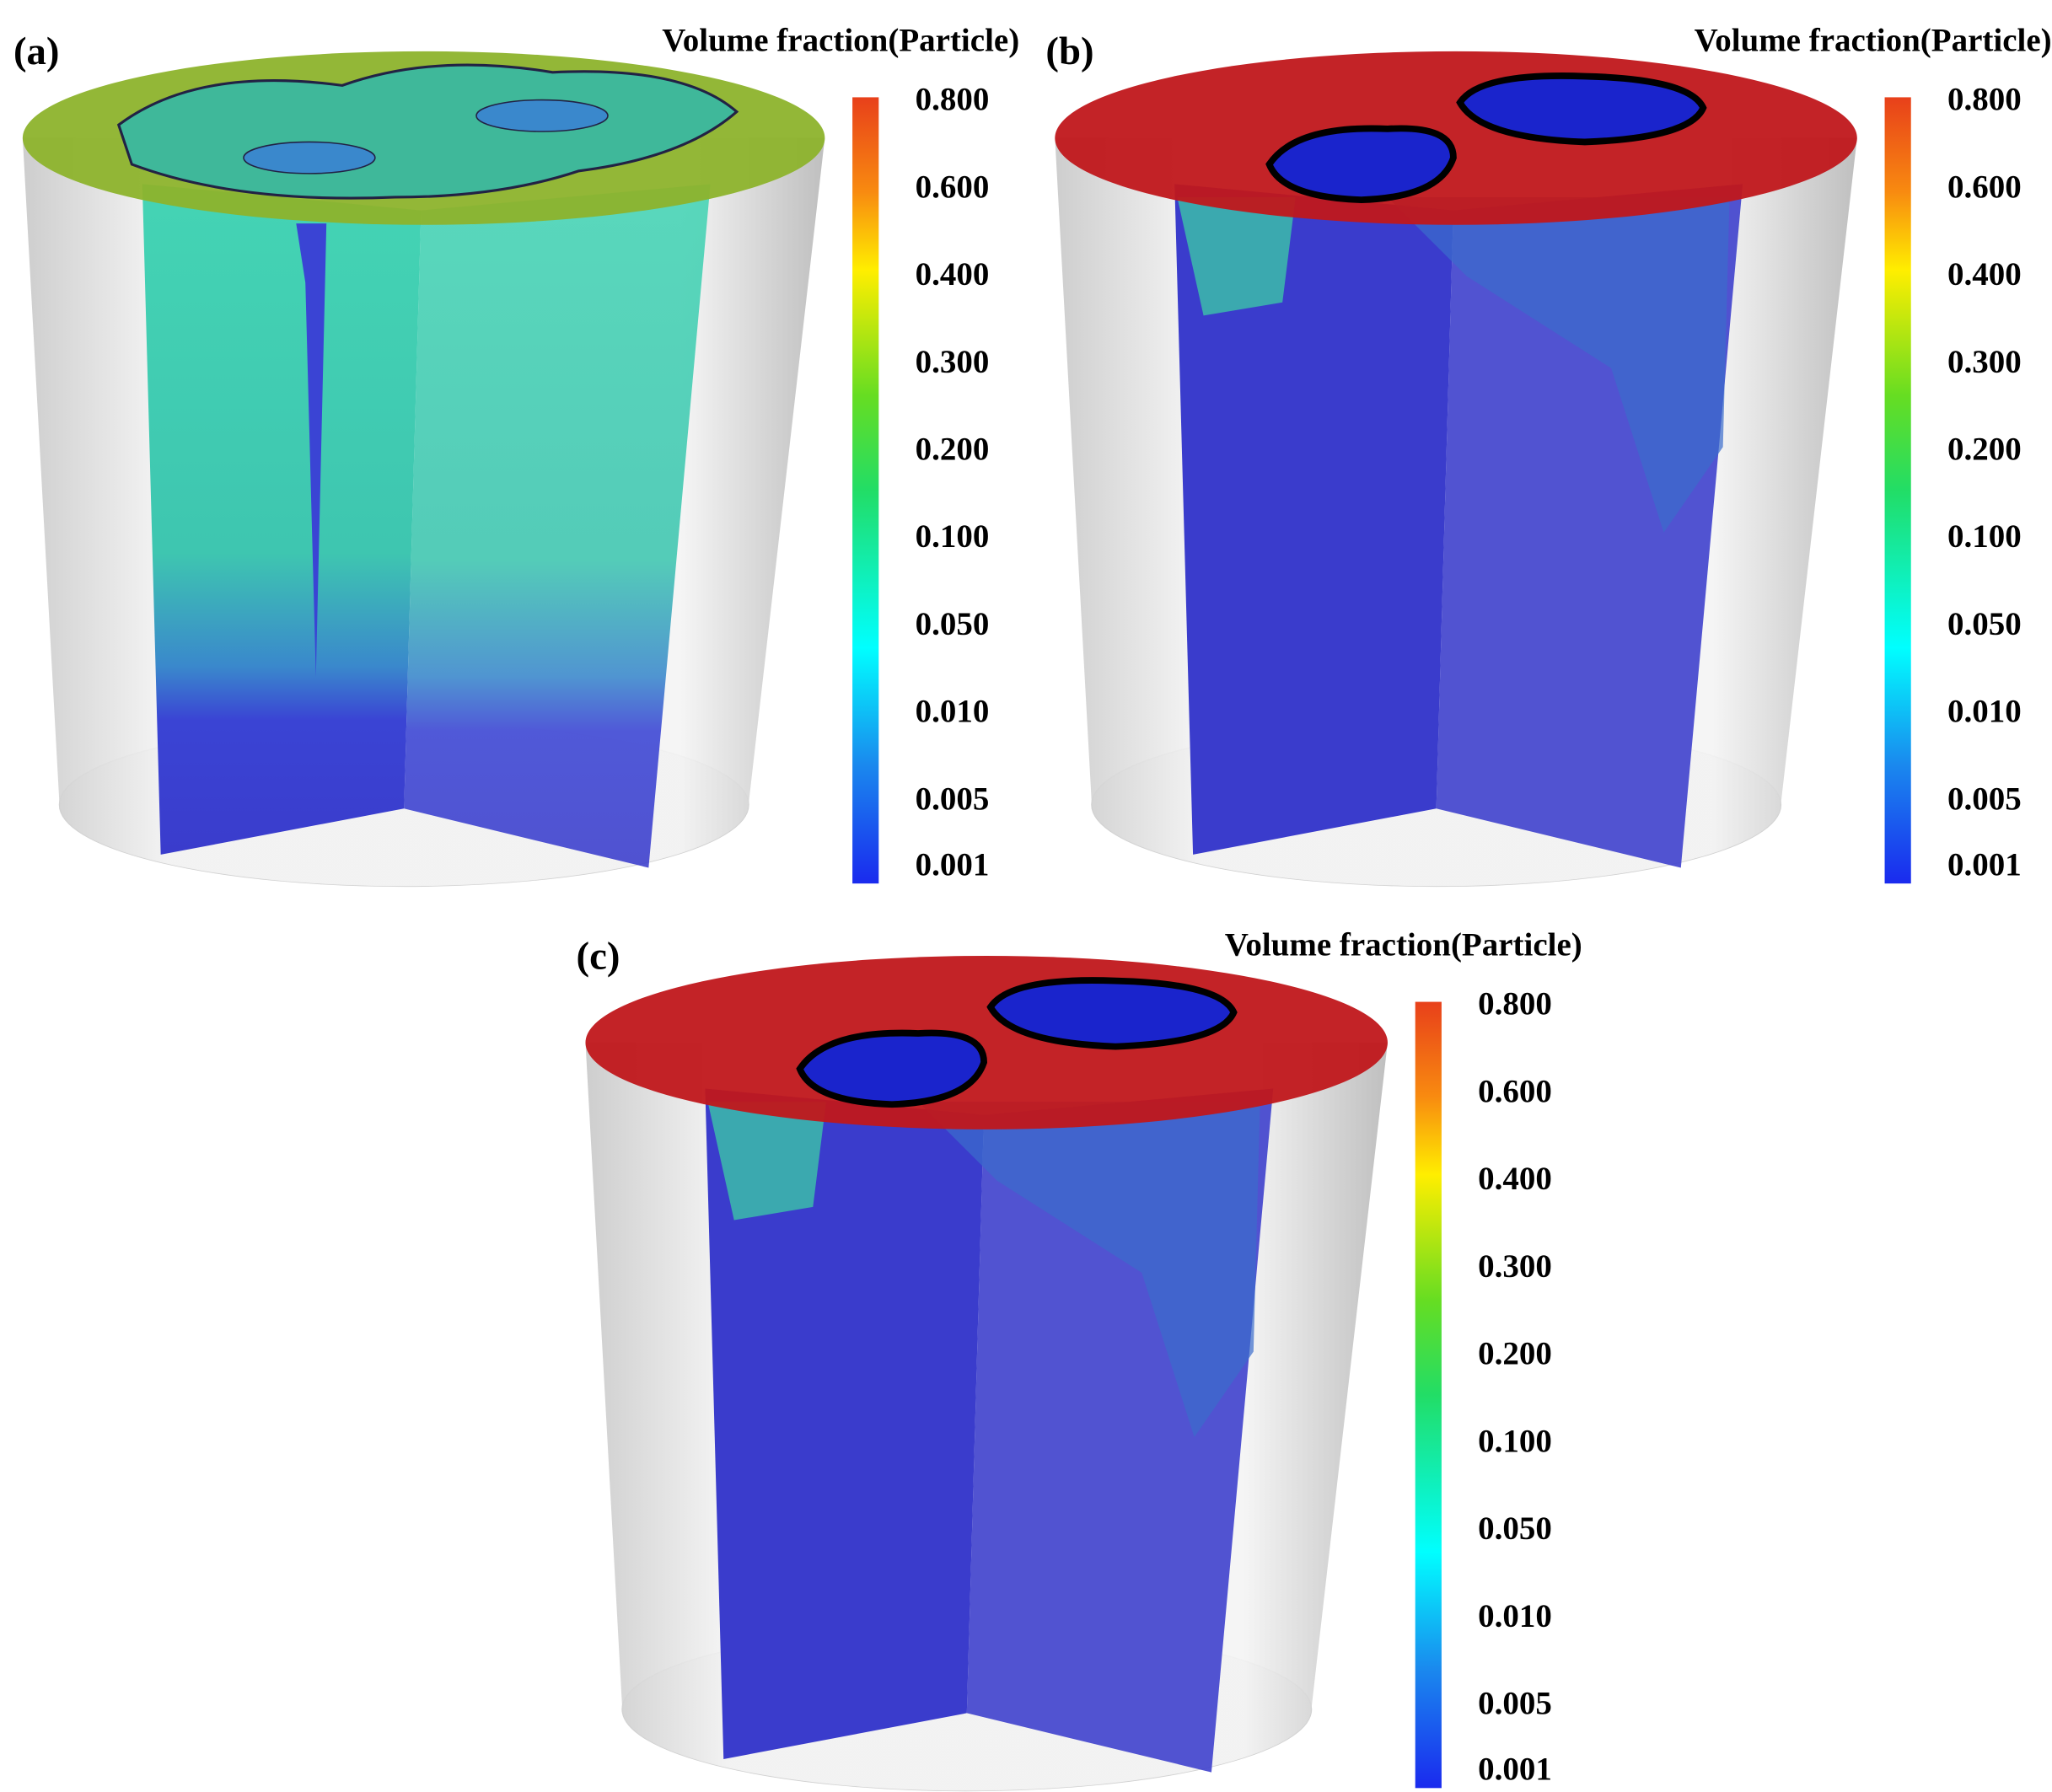 The width and height of the screenshot is (2052, 1792). Describe the element at coordinates (598, 956) in the screenshot. I see `panel-label: (c)` at that location.